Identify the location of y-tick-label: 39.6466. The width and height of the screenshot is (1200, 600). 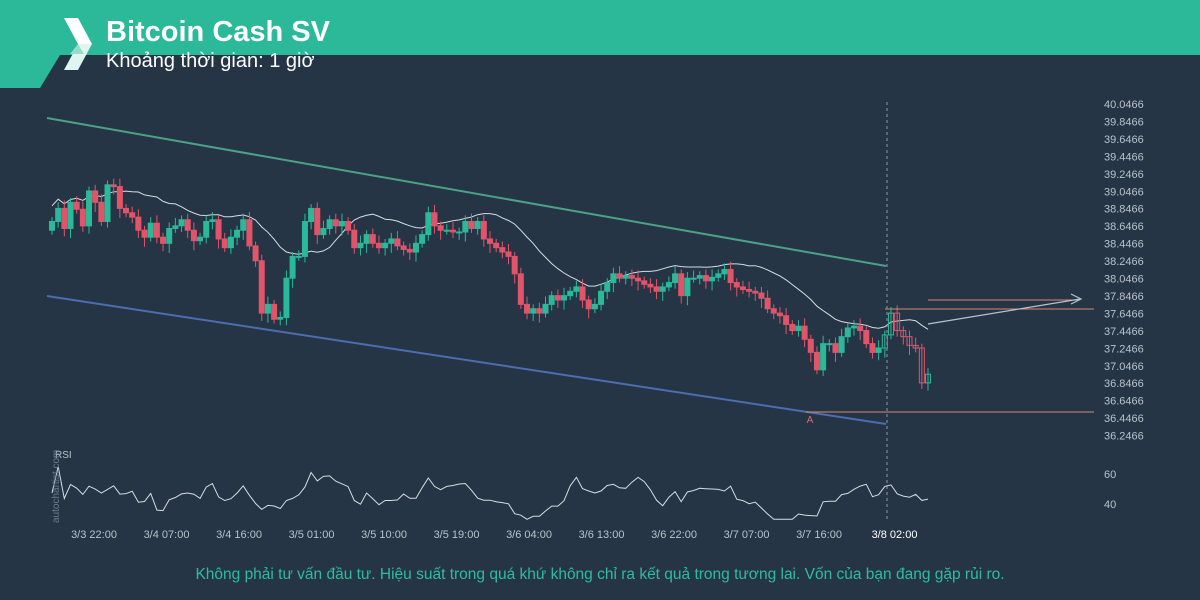
(1124, 140).